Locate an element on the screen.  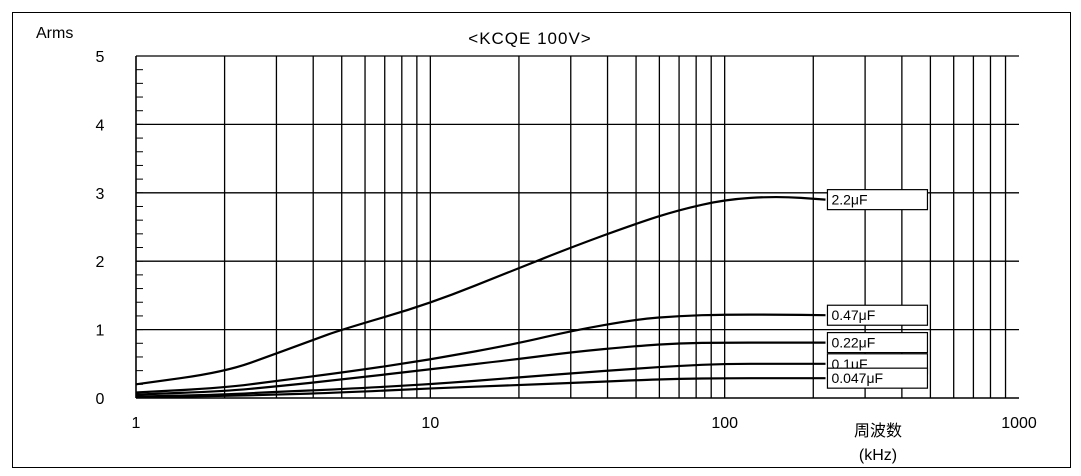
series-label: 0.47μF is located at coordinates (853, 315).